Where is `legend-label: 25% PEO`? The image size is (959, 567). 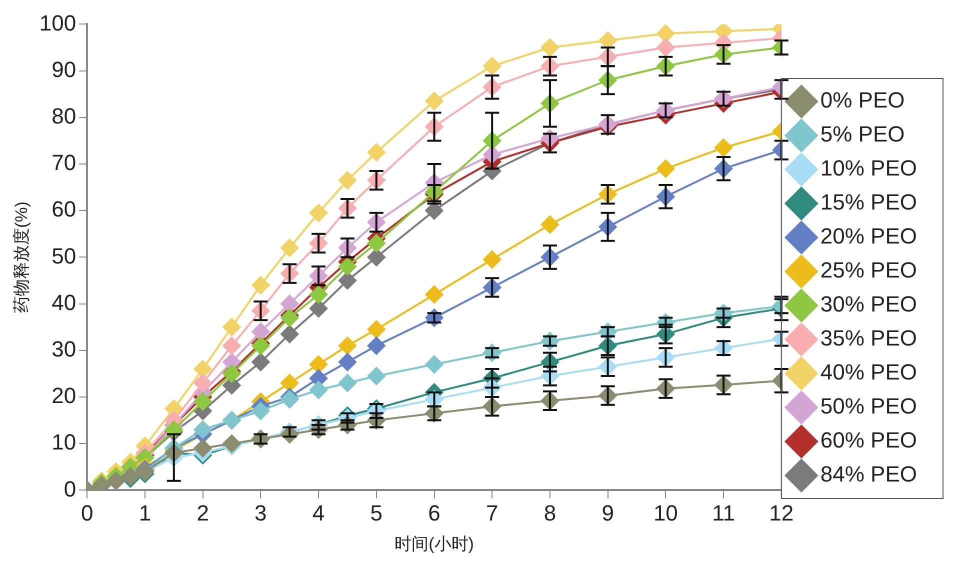 legend-label: 25% PEO is located at coordinates (869, 270).